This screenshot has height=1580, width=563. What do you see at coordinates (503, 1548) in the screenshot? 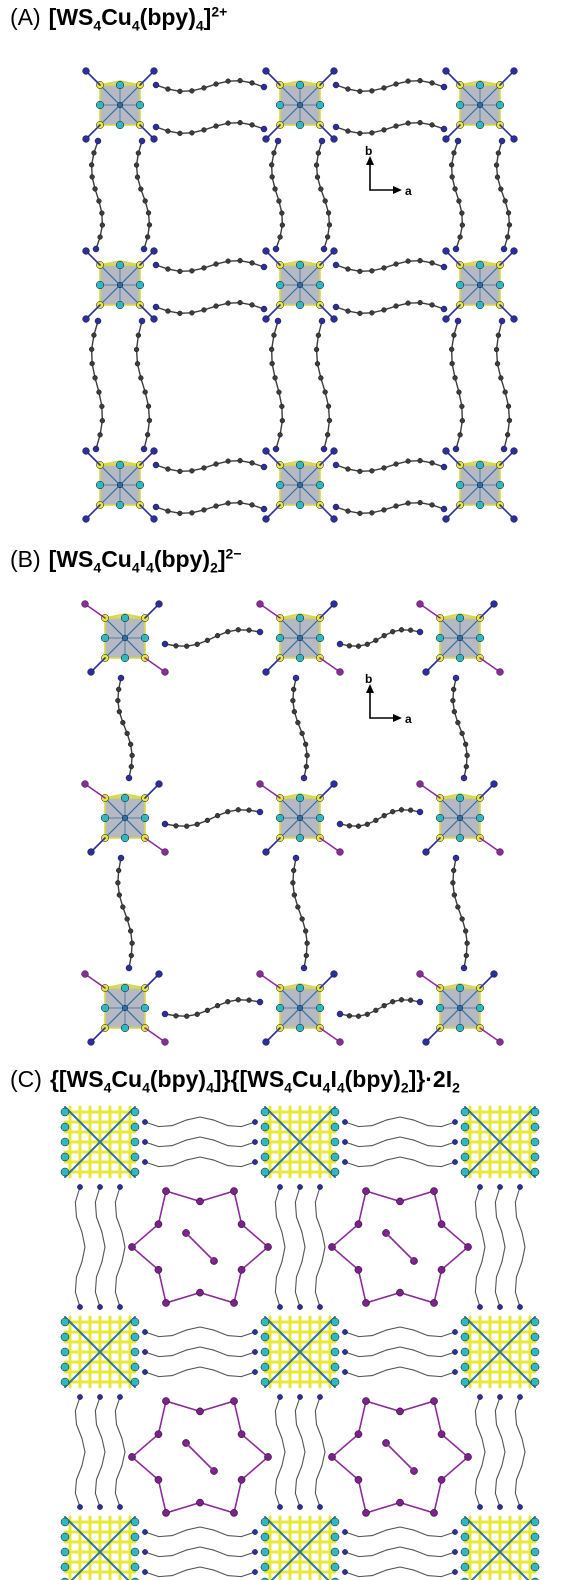
I see `w-s-bond` at bounding box center [503, 1548].